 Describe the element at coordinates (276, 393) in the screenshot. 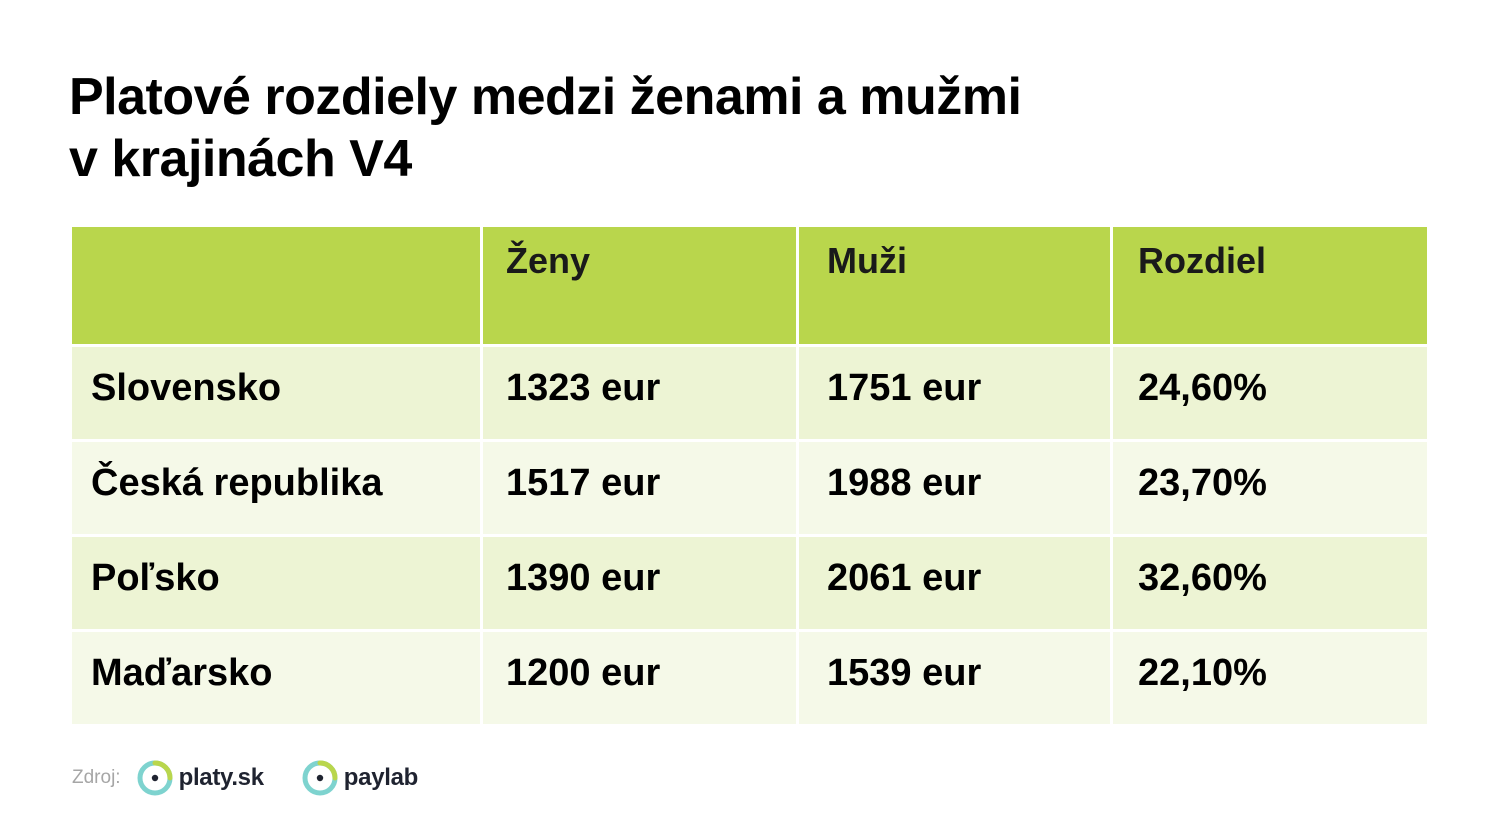

I see `cell-country: Slovensko` at that location.